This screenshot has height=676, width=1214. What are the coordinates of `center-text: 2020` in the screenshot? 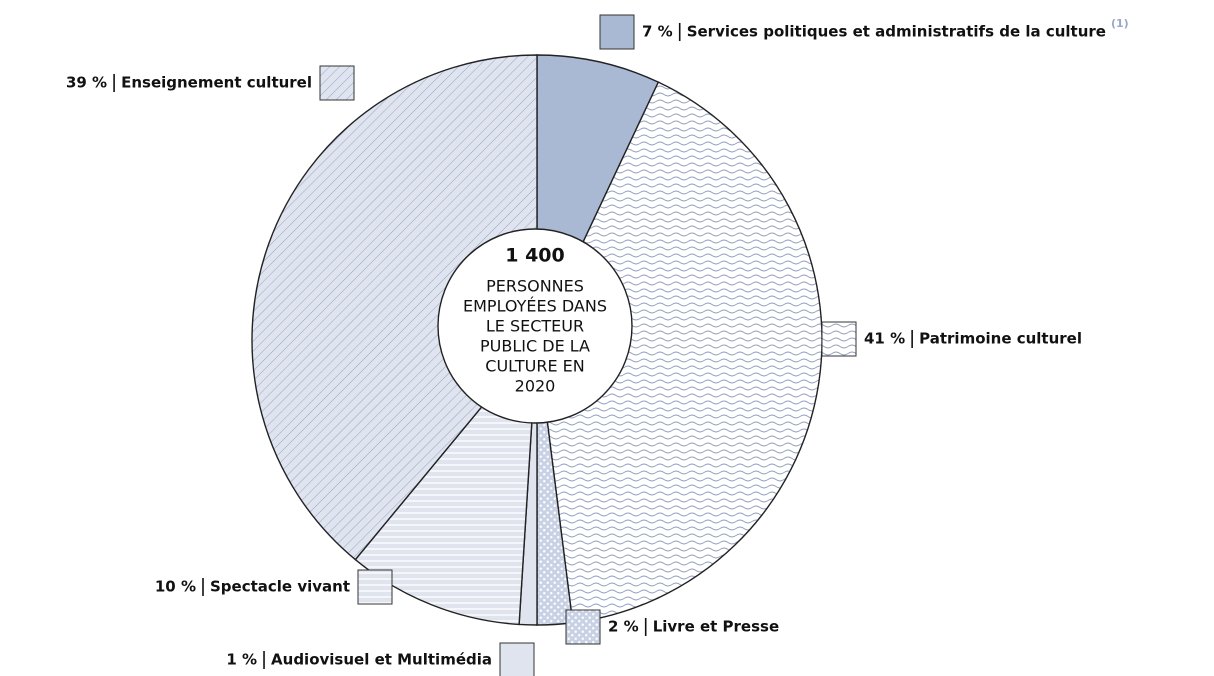 It's located at (535, 386).